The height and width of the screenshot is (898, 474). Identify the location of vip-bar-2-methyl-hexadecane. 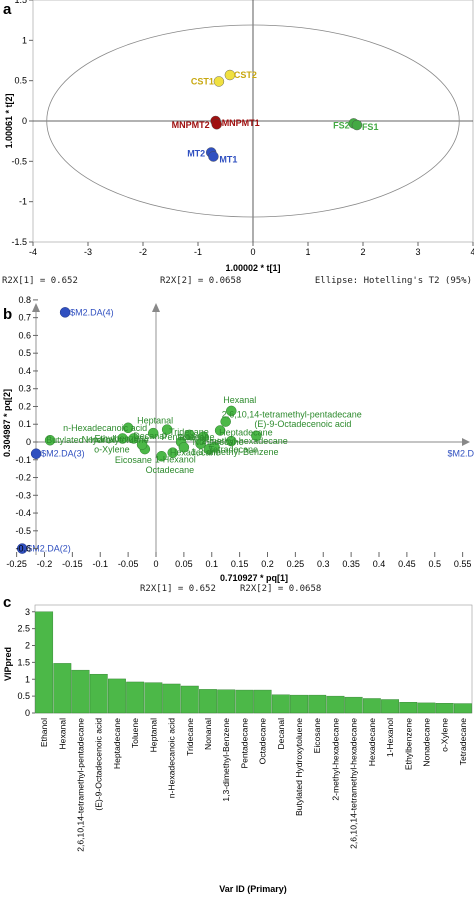
(335, 704).